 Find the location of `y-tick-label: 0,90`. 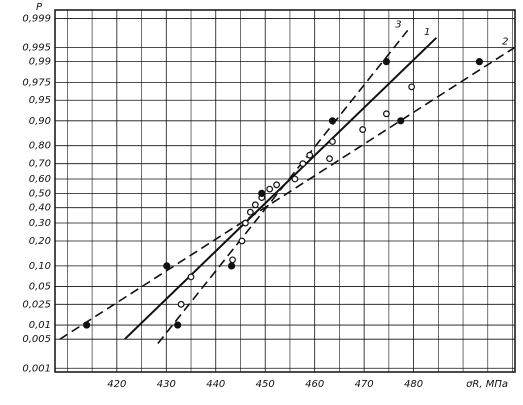

y-tick-label: 0,90 is located at coordinates (40, 121).